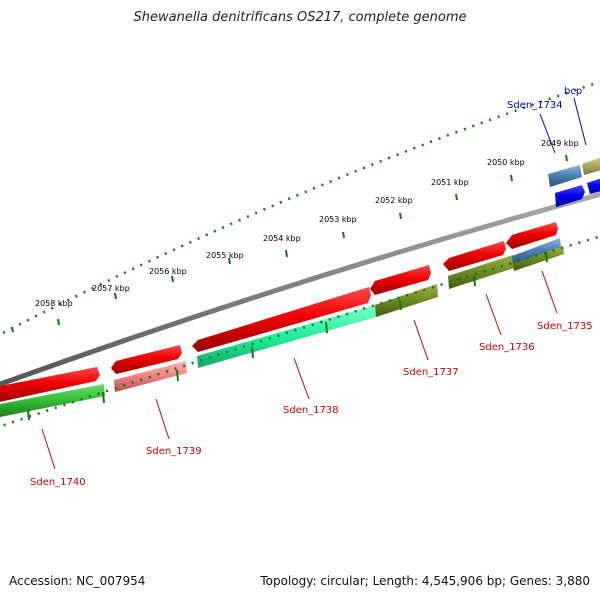  Describe the element at coordinates (168, 271) in the screenshot. I see `scale-label: 2056 kbp` at that location.